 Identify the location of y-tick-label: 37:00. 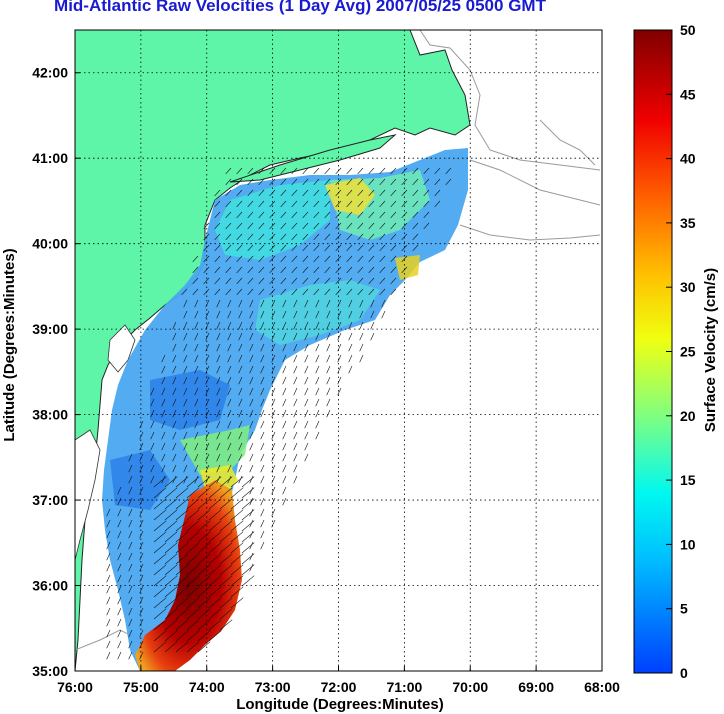
(50, 500).